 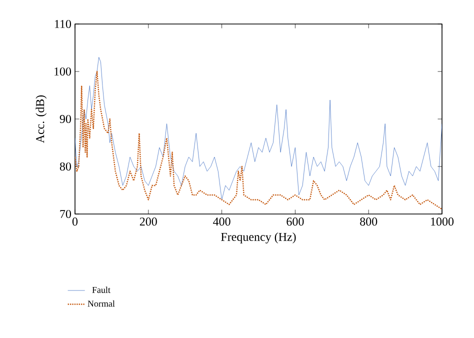 What do you see at coordinates (101, 303) in the screenshot?
I see `legend-label: Normal` at bounding box center [101, 303].